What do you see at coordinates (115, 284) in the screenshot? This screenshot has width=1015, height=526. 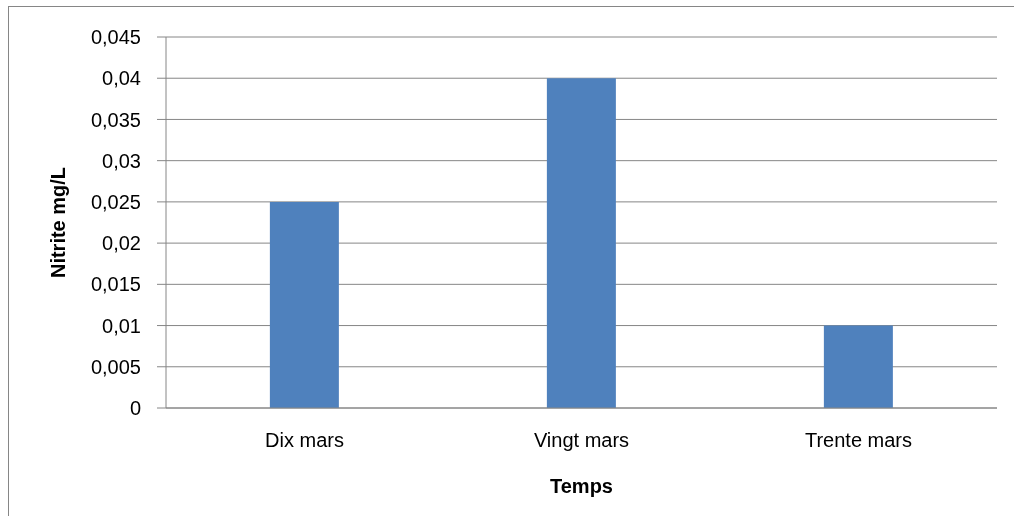 I see `y-tick-label: 0,015` at bounding box center [115, 284].